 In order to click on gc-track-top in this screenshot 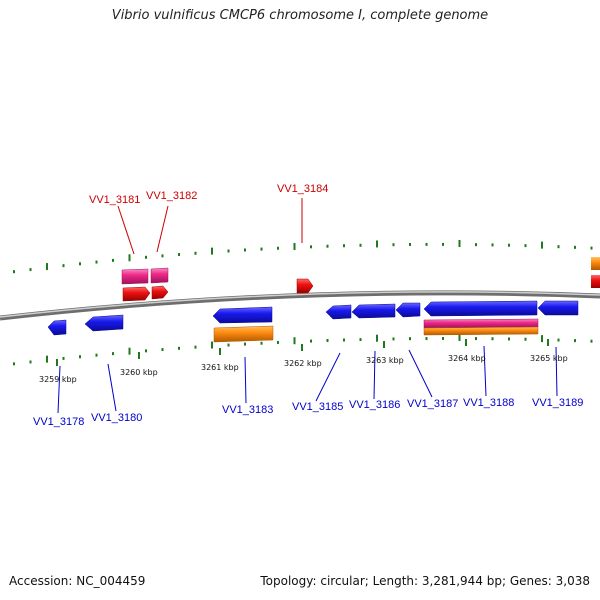, I will do `click(303, 256)`.